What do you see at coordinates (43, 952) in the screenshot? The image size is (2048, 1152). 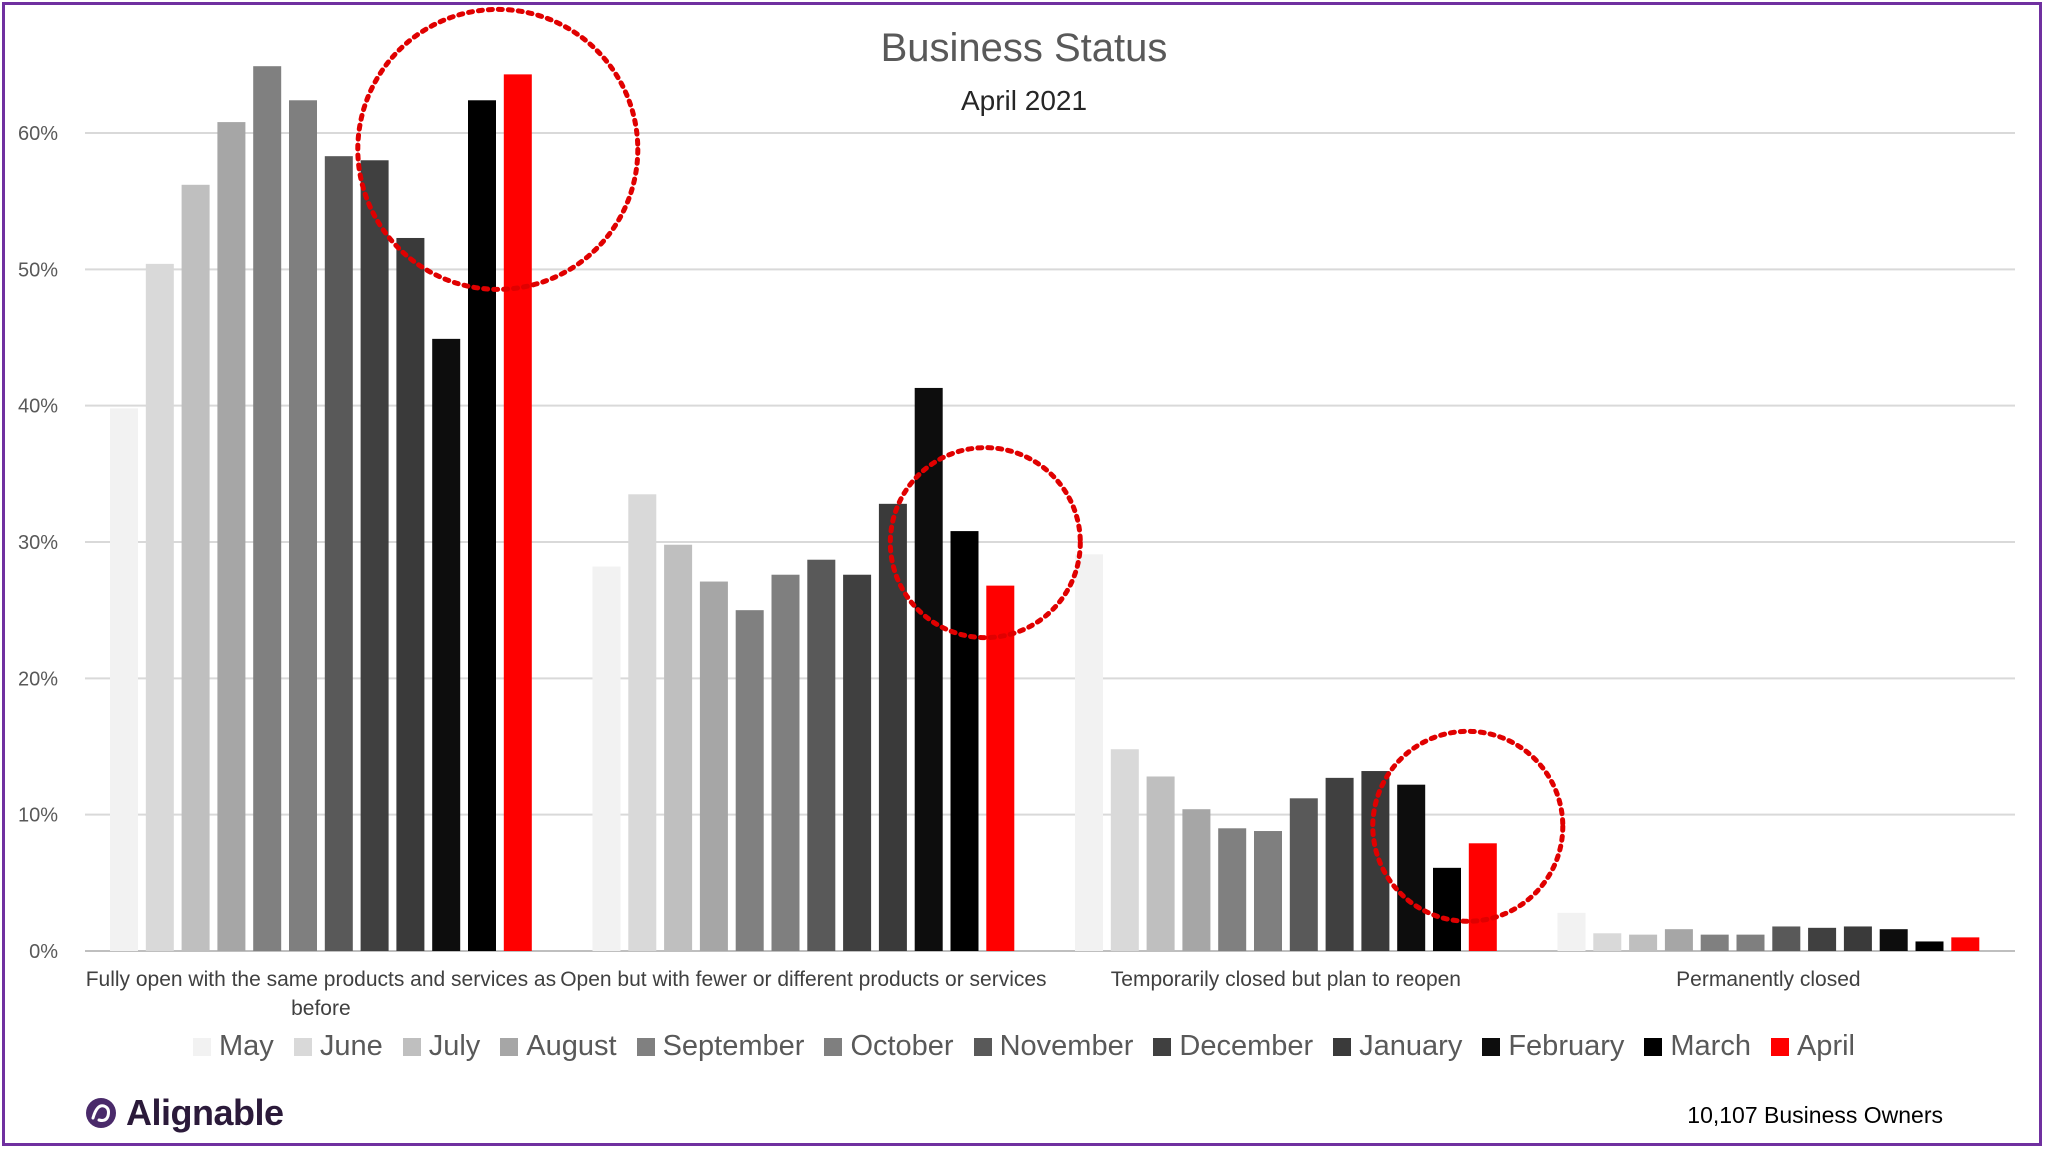 I see `y-tick-label: 0%` at bounding box center [43, 952].